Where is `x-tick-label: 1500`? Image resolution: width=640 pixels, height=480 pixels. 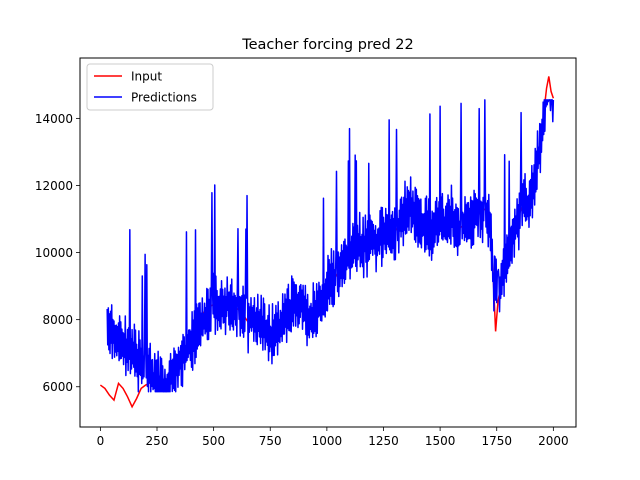
x-tick-label: 1500 is located at coordinates (440, 441).